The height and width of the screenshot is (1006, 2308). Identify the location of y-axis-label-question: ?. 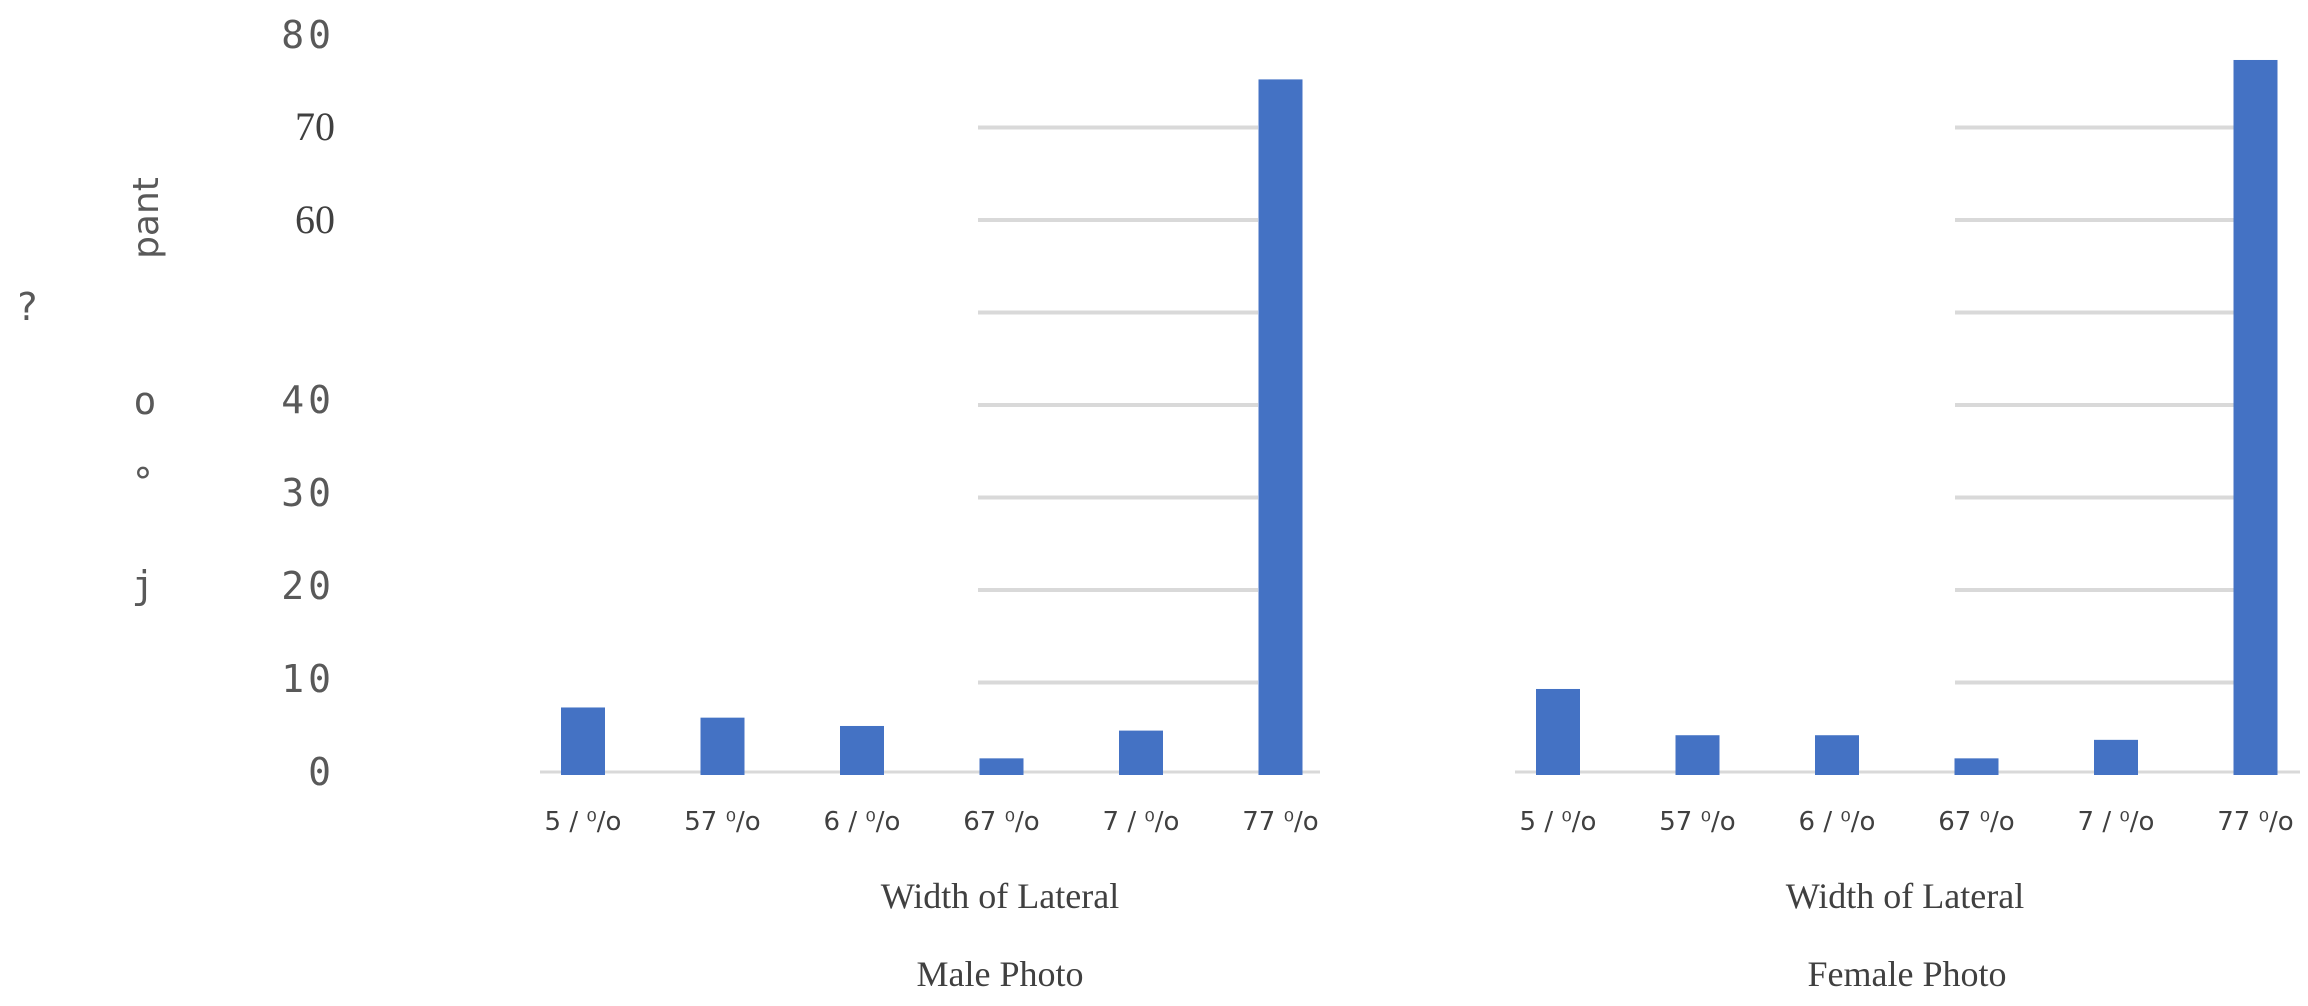
(27, 307).